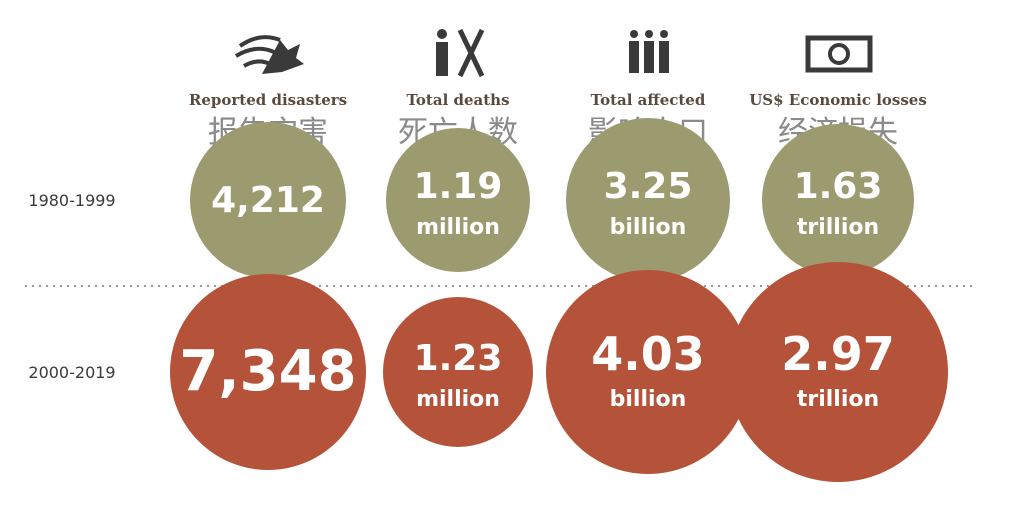  I want to click on icon-disaster, so click(269, 54).